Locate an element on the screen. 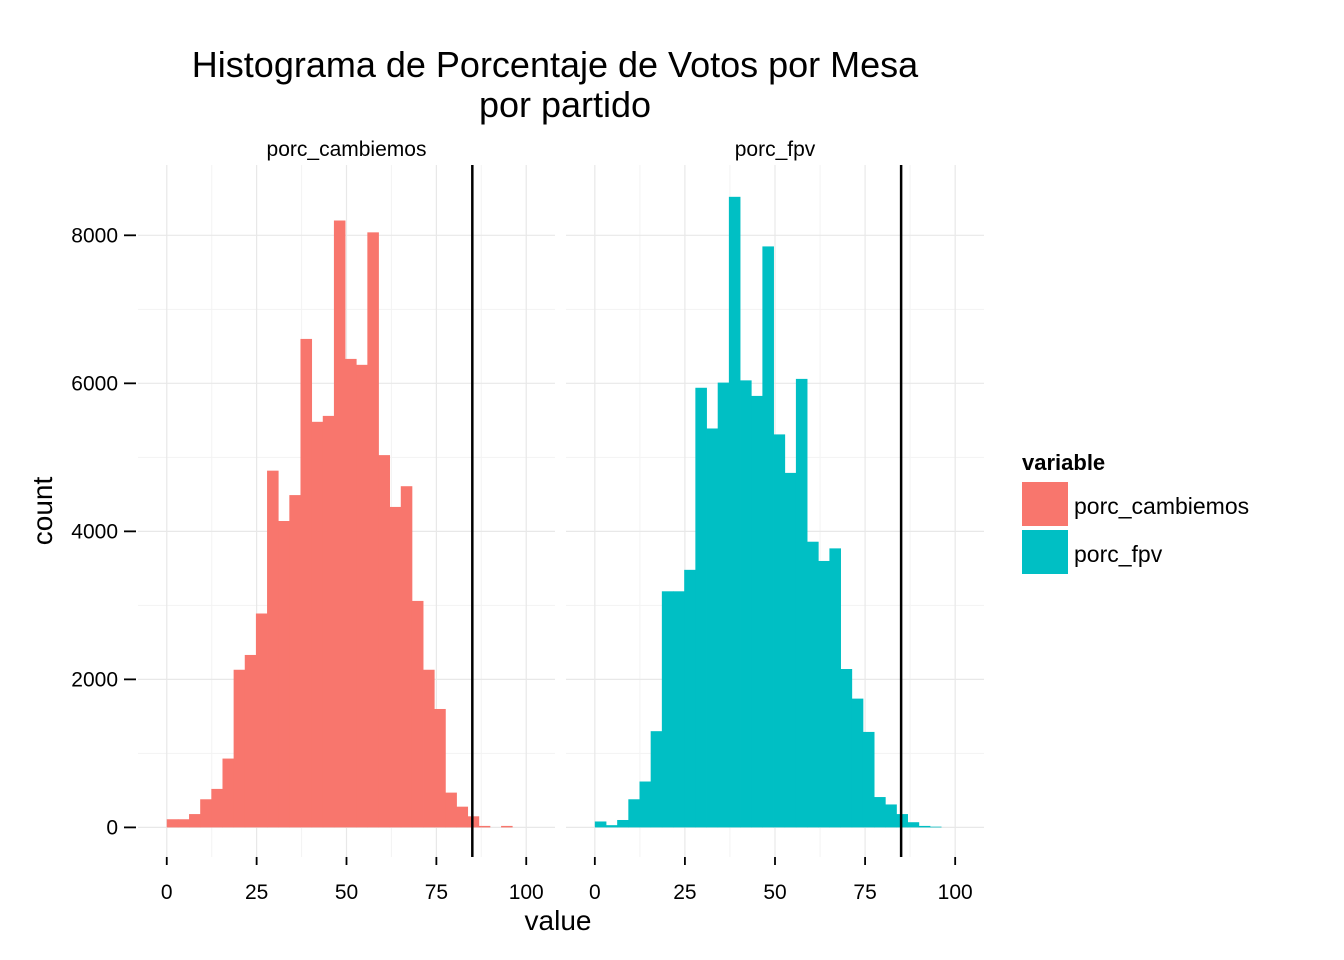 The height and width of the screenshot is (960, 1344). legend: variable porc_cambiemos porc_fpv is located at coordinates (1135, 512).